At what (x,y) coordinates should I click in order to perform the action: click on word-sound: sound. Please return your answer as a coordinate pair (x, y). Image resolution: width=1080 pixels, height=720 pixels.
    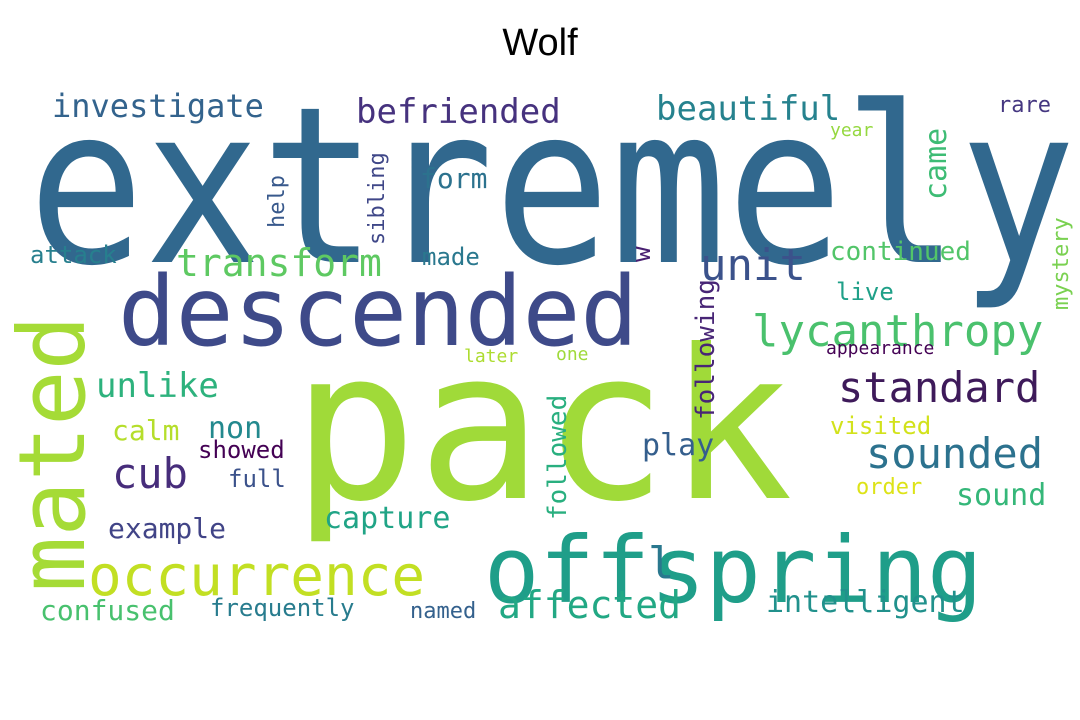
    Looking at the image, I should click on (1001, 495).